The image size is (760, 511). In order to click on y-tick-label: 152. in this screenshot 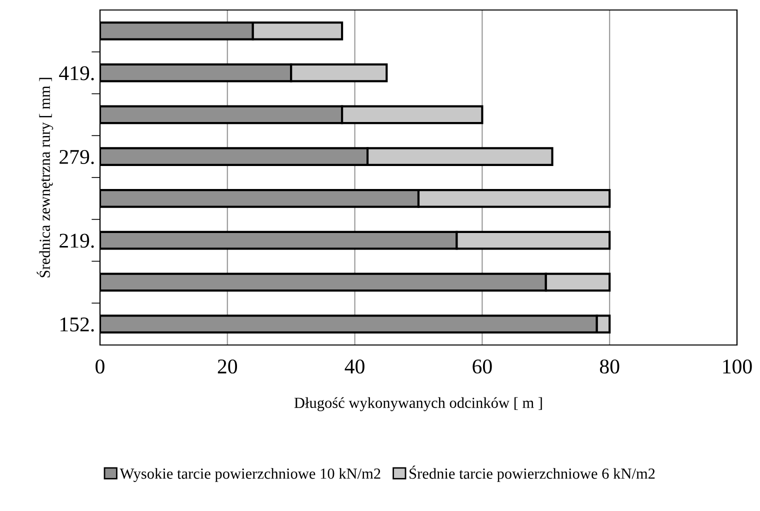, I will do `click(77, 324)`.